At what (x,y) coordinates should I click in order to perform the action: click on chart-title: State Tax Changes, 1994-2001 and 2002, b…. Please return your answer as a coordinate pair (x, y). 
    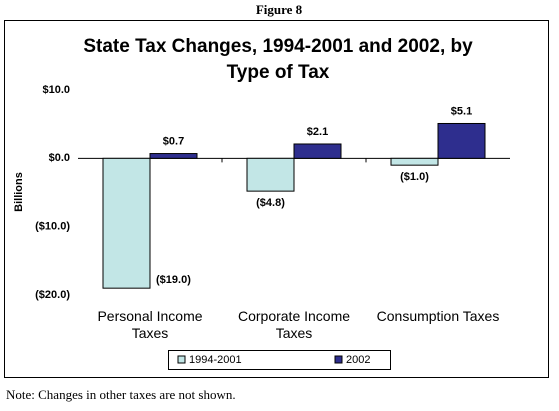
    Looking at the image, I should click on (278, 59).